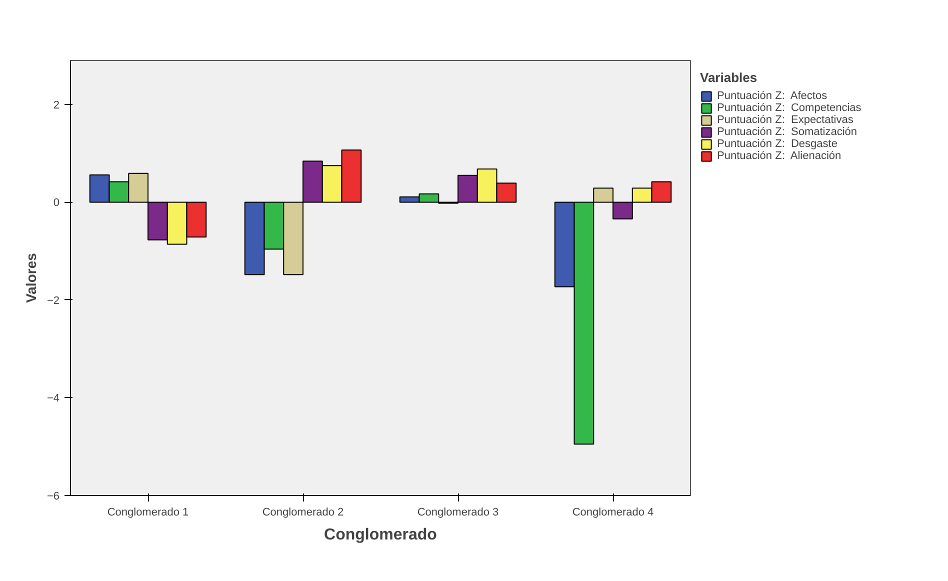 The image size is (948, 581). What do you see at coordinates (779, 156) in the screenshot?
I see `legend-label: Puntuación Z: Alienación` at bounding box center [779, 156].